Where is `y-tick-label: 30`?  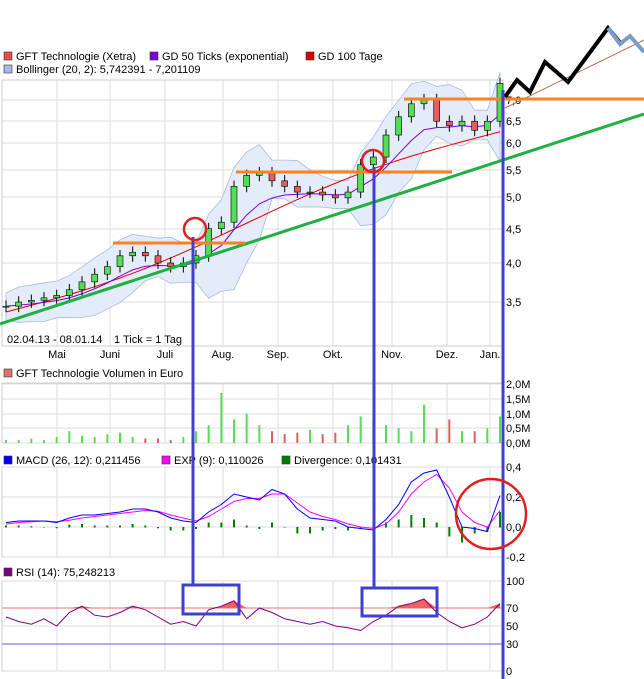
y-tick-label: 30 is located at coordinates (512, 645).